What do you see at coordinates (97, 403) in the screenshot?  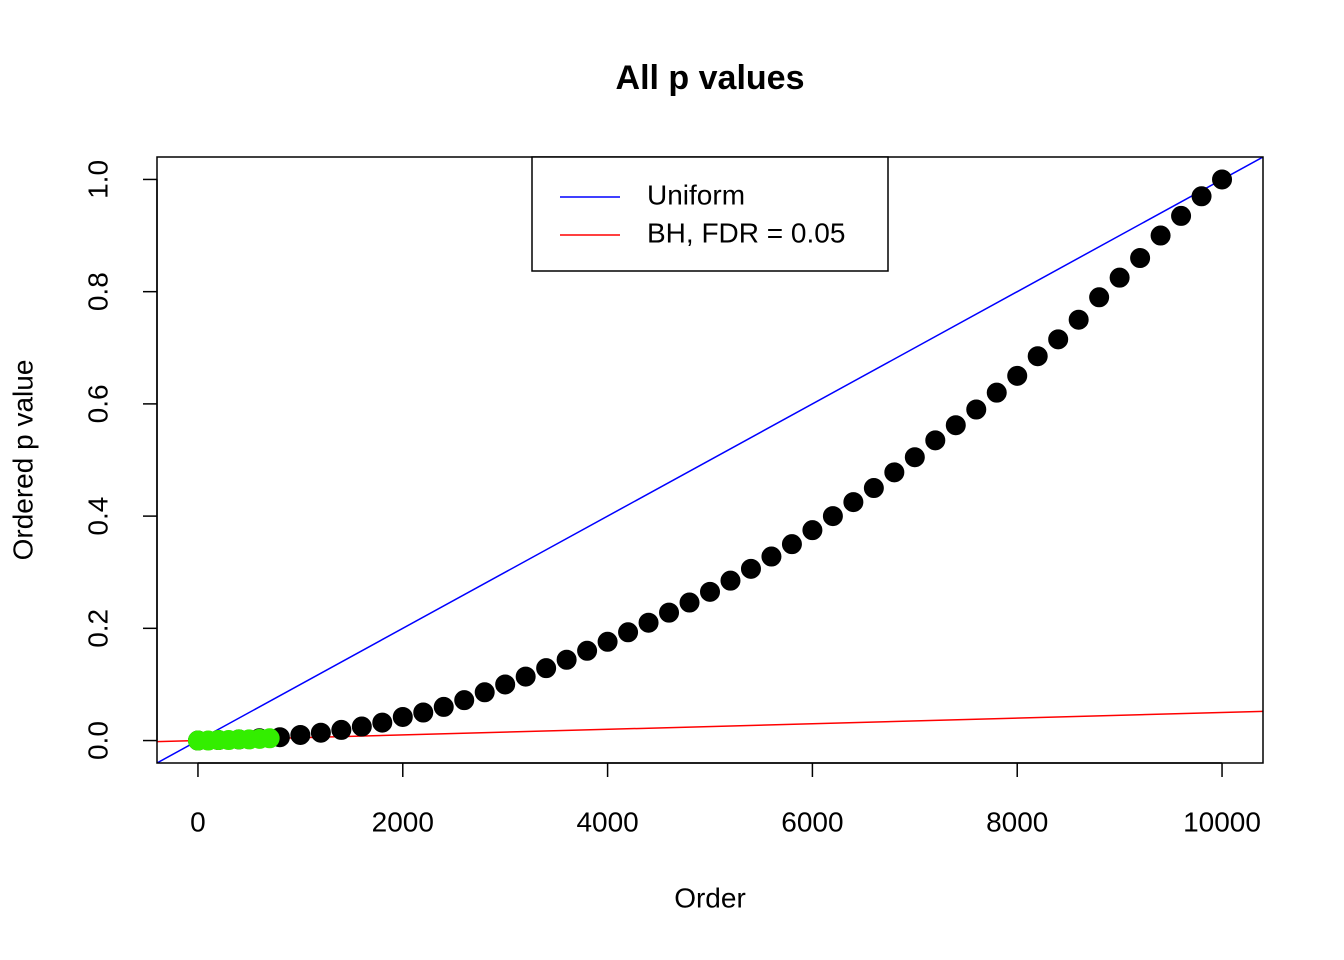 I see `y-tick-label: 0.6` at bounding box center [97, 403].